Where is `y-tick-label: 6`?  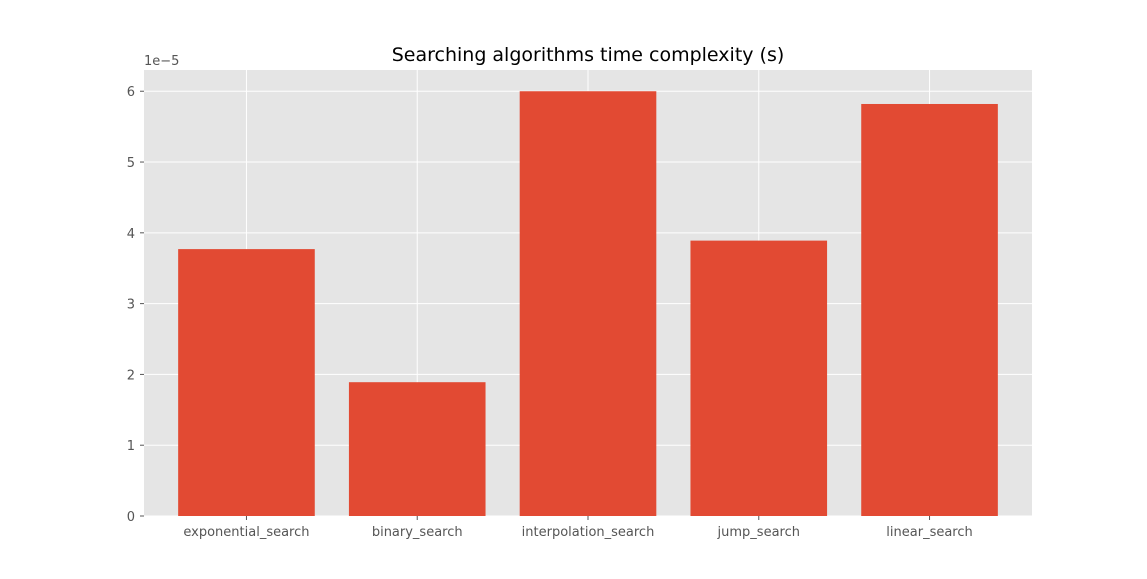 y-tick-label: 6 is located at coordinates (131, 92).